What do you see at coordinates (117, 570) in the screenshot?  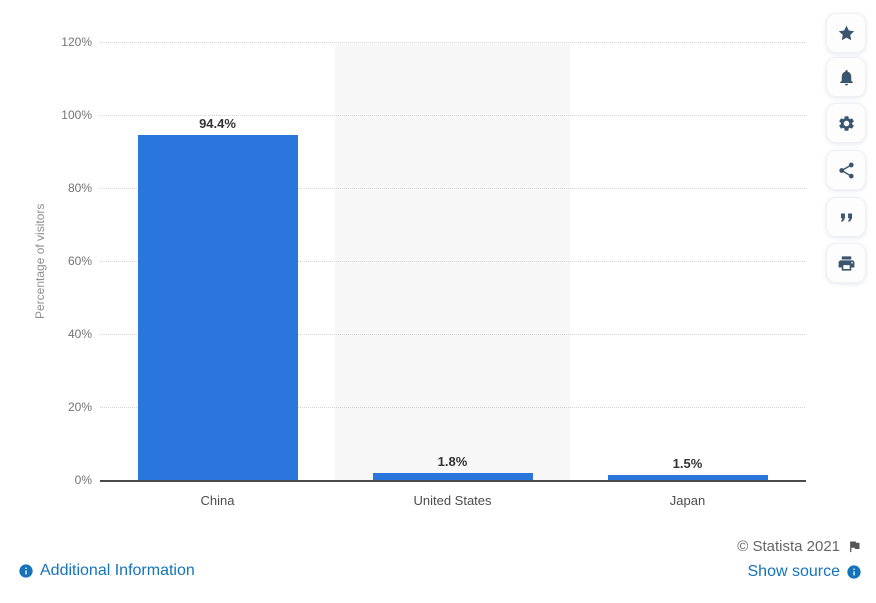 I see `additional-information-label: Additional Information` at bounding box center [117, 570].